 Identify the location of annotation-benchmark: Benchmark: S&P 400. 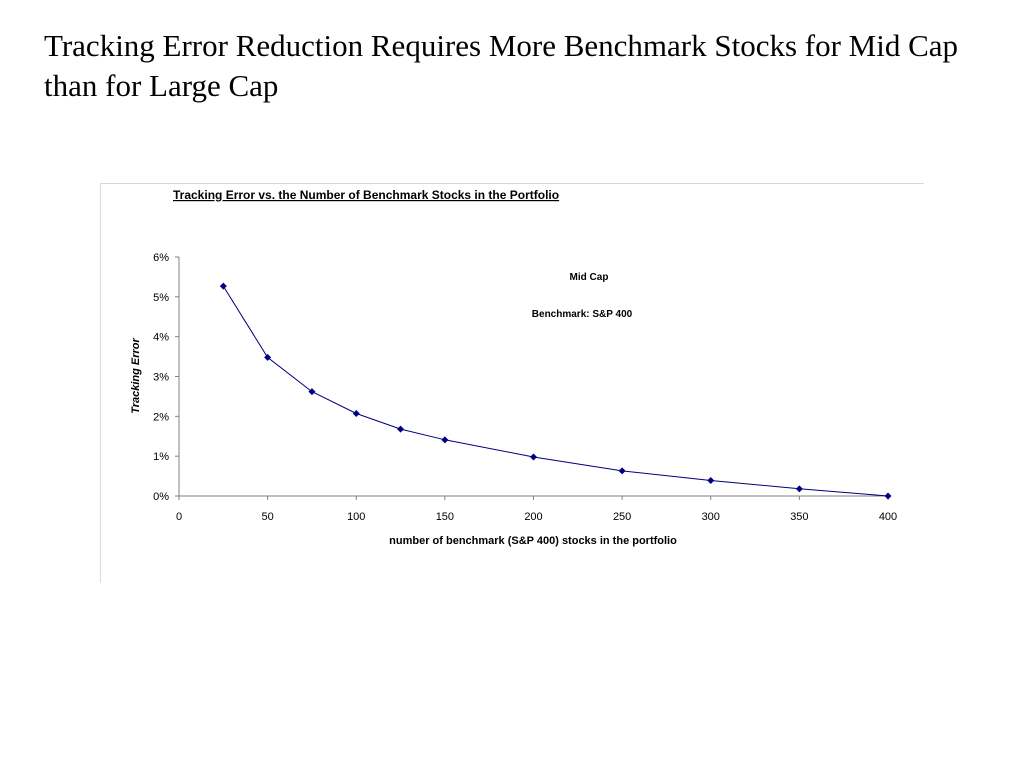
(582, 314).